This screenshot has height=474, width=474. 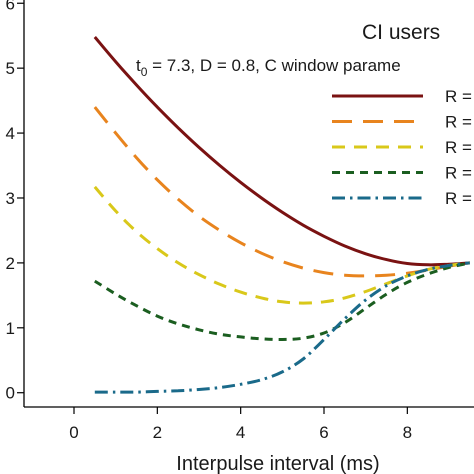 What do you see at coordinates (138, 65) in the screenshot?
I see `subtitle-t: t` at bounding box center [138, 65].